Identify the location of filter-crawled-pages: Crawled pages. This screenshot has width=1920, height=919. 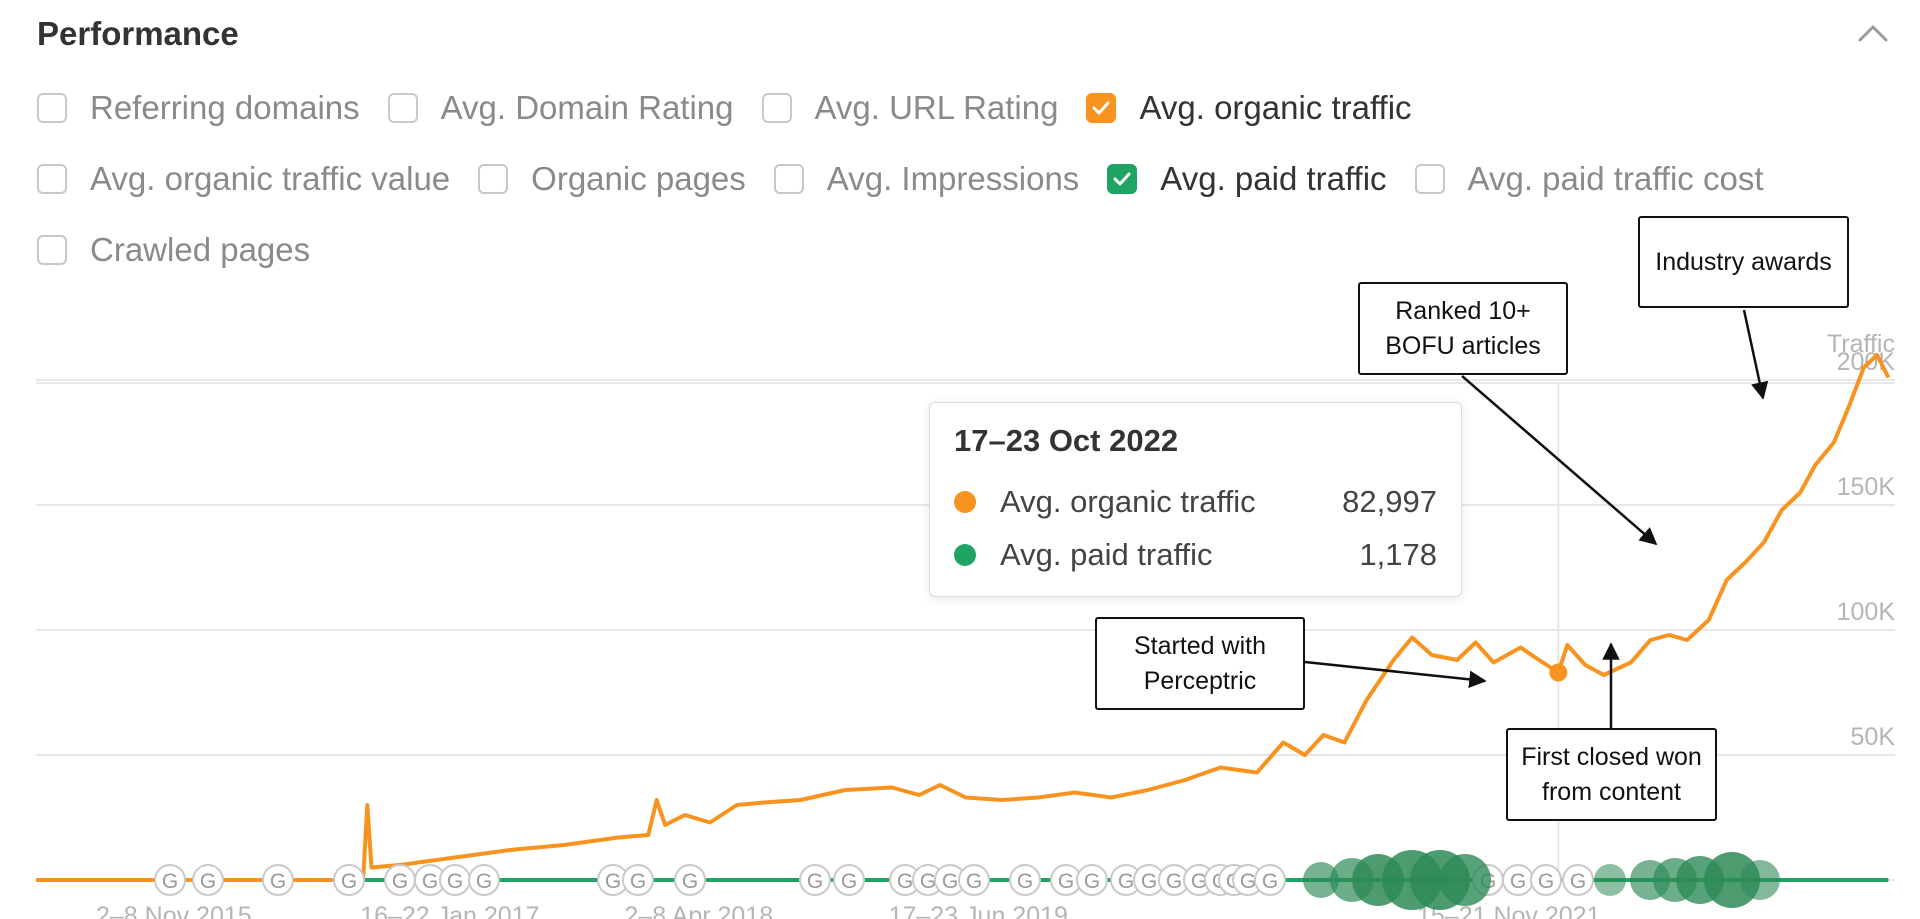
(173, 250).